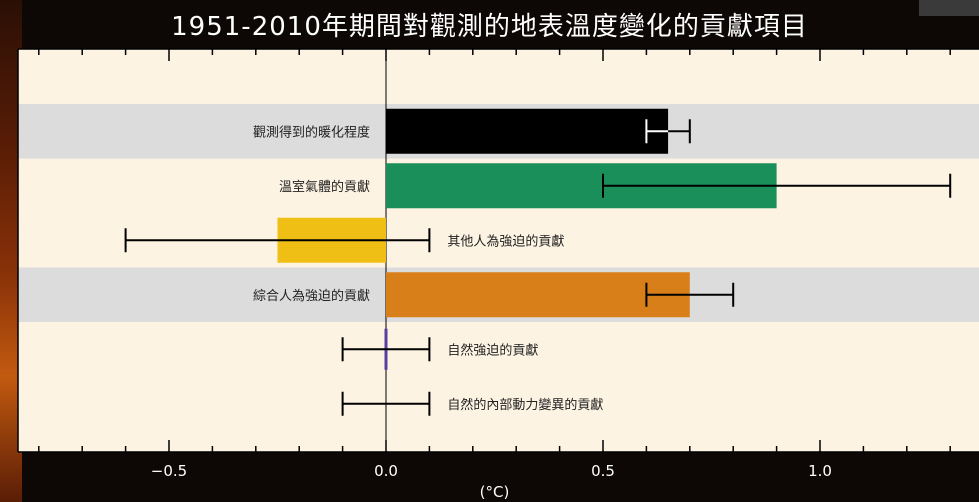 This screenshot has height=502, width=979. I want to click on background-corner, so click(949, 8).